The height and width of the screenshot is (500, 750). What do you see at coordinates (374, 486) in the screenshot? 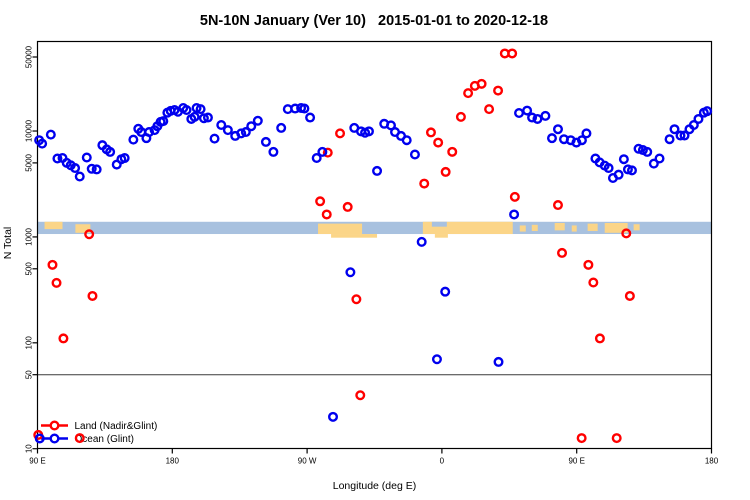
I see `x-axis-title: Longitude (deg E)` at bounding box center [374, 486].